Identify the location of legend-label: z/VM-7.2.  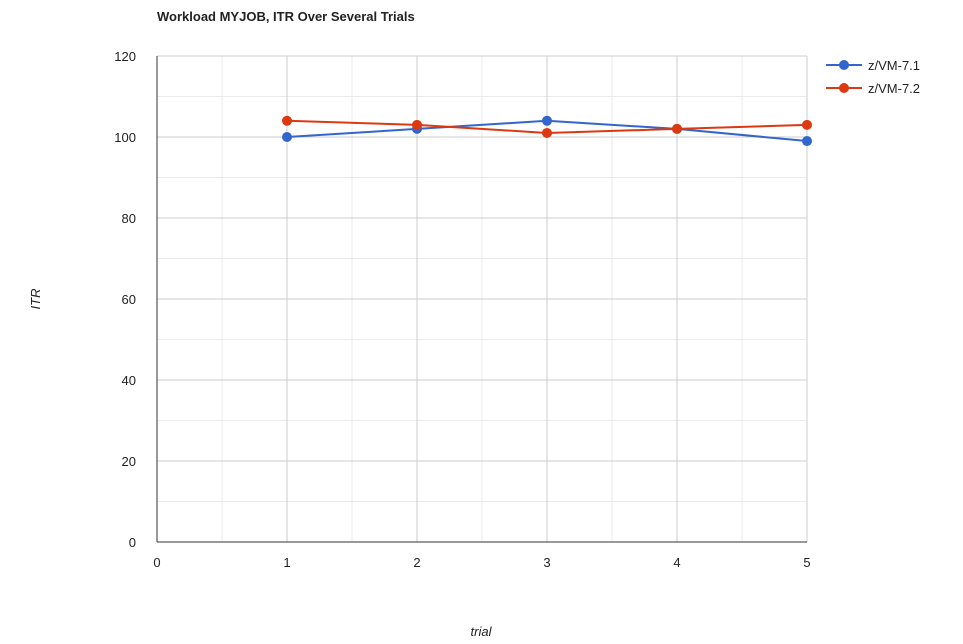
(894, 88).